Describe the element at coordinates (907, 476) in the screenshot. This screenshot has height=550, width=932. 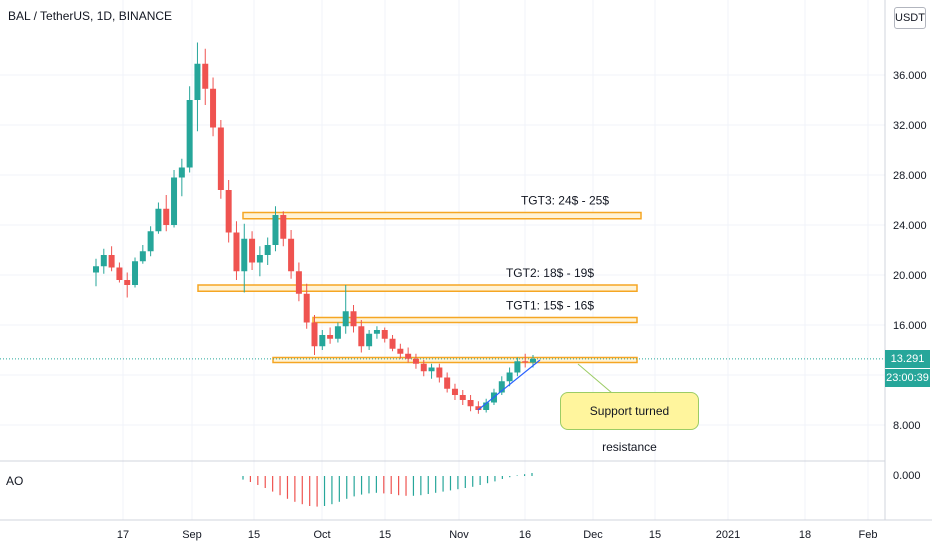
I see `ao-zero-label: 0.000` at that location.